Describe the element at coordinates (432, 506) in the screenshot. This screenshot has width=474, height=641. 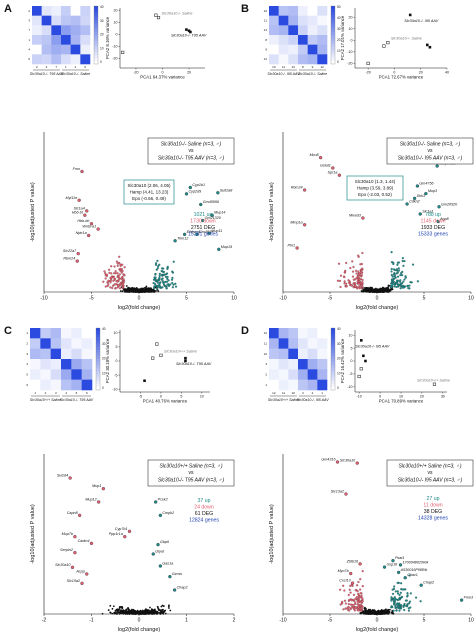
I see `stat-down: 11 down` at that location.